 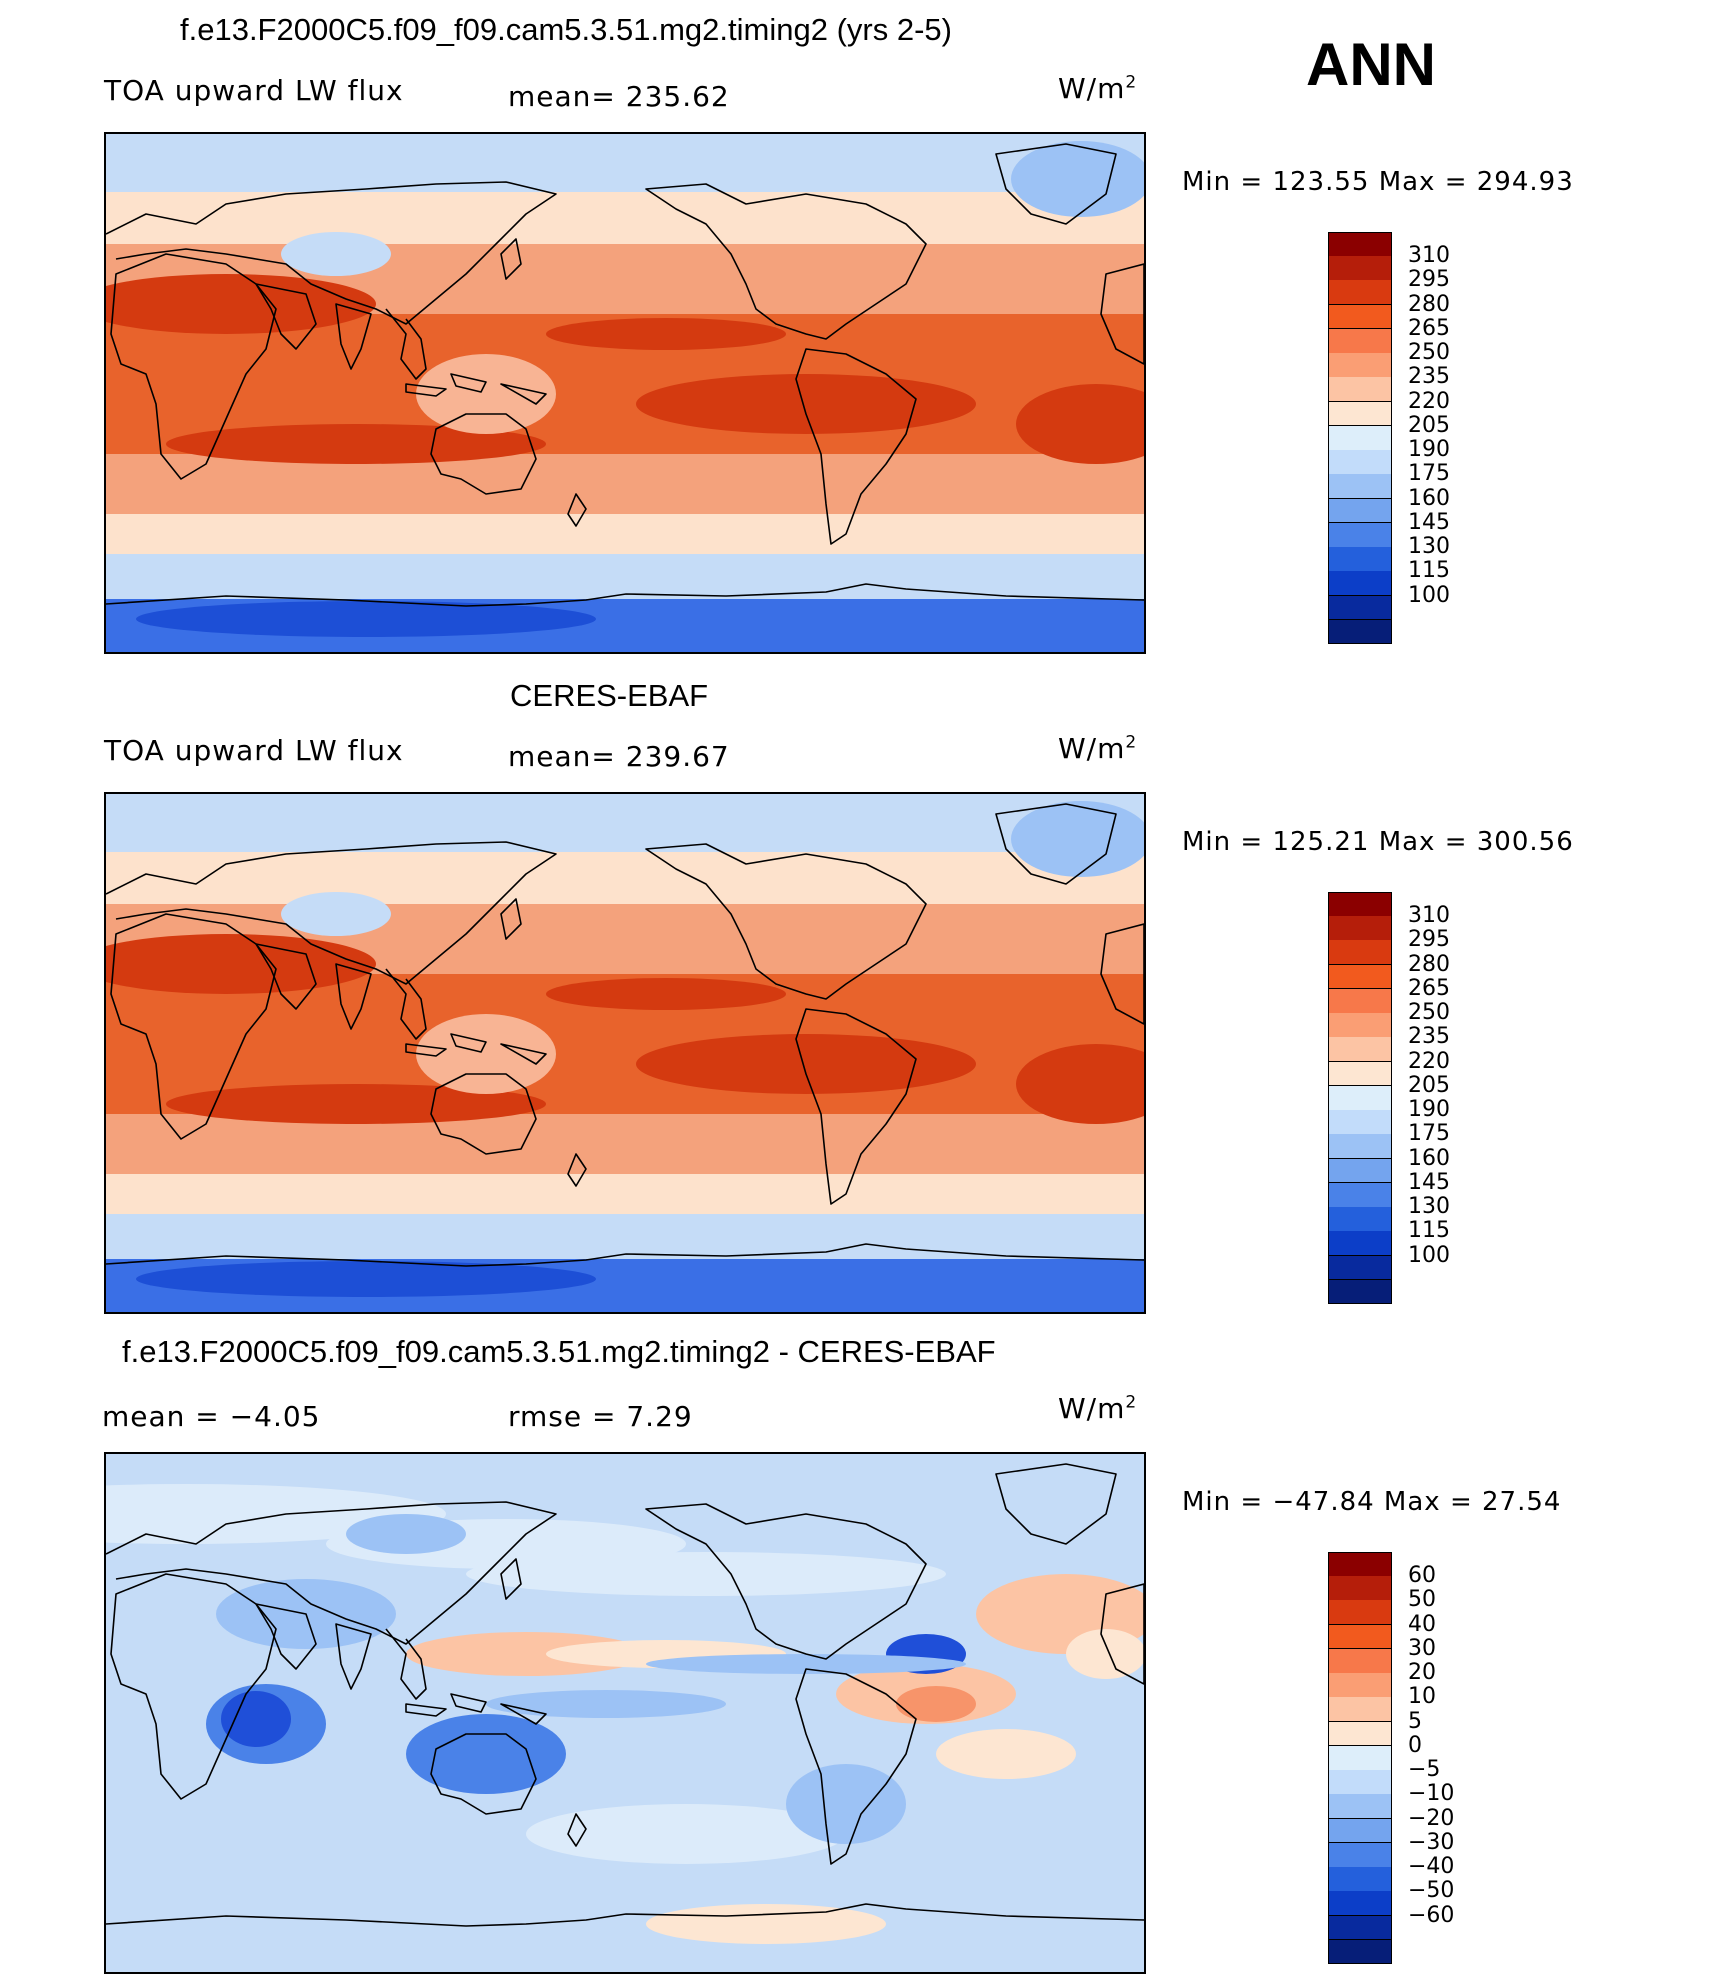 I want to click on colorbar-label: 190, so click(x=1429, y=1110).